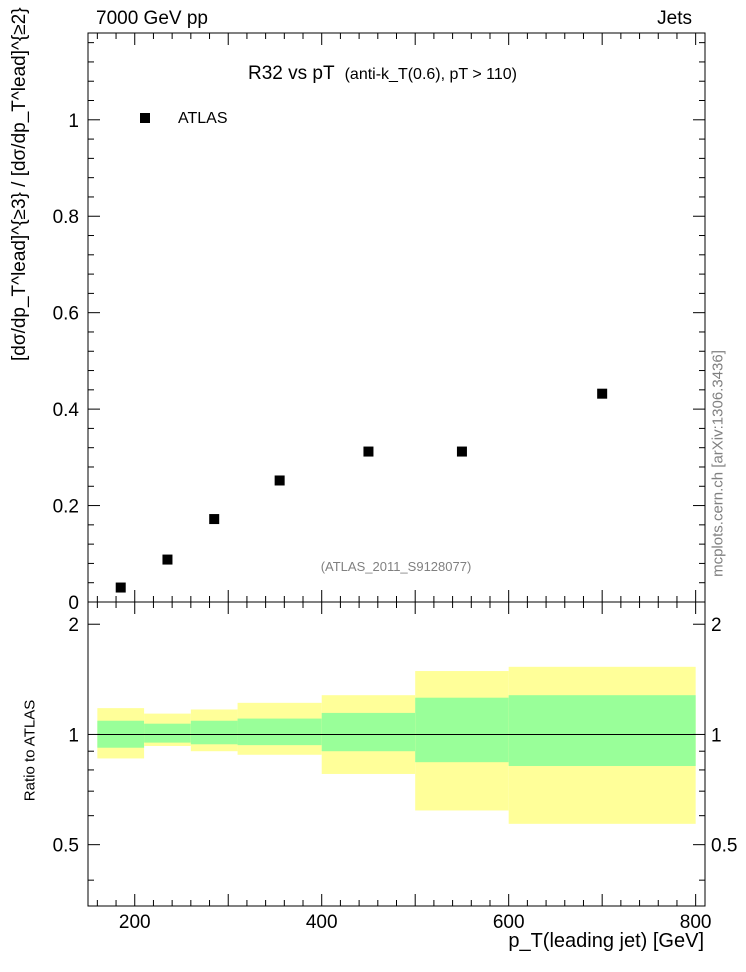 This screenshot has width=746, height=972. What do you see at coordinates (716, 735) in the screenshot?
I see `ratio-y-tick-label-right: 1` at bounding box center [716, 735].